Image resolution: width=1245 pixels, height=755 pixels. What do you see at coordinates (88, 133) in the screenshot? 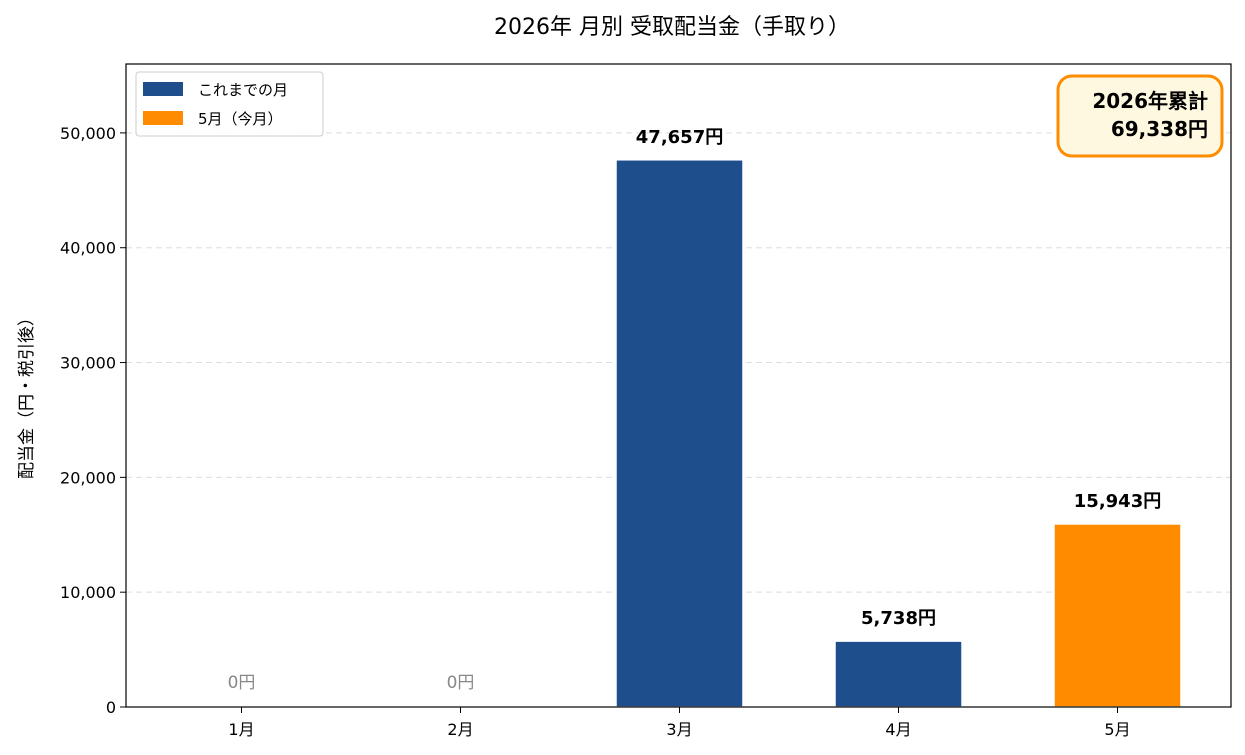
I see `y-tick-label: 50,000` at bounding box center [88, 133].